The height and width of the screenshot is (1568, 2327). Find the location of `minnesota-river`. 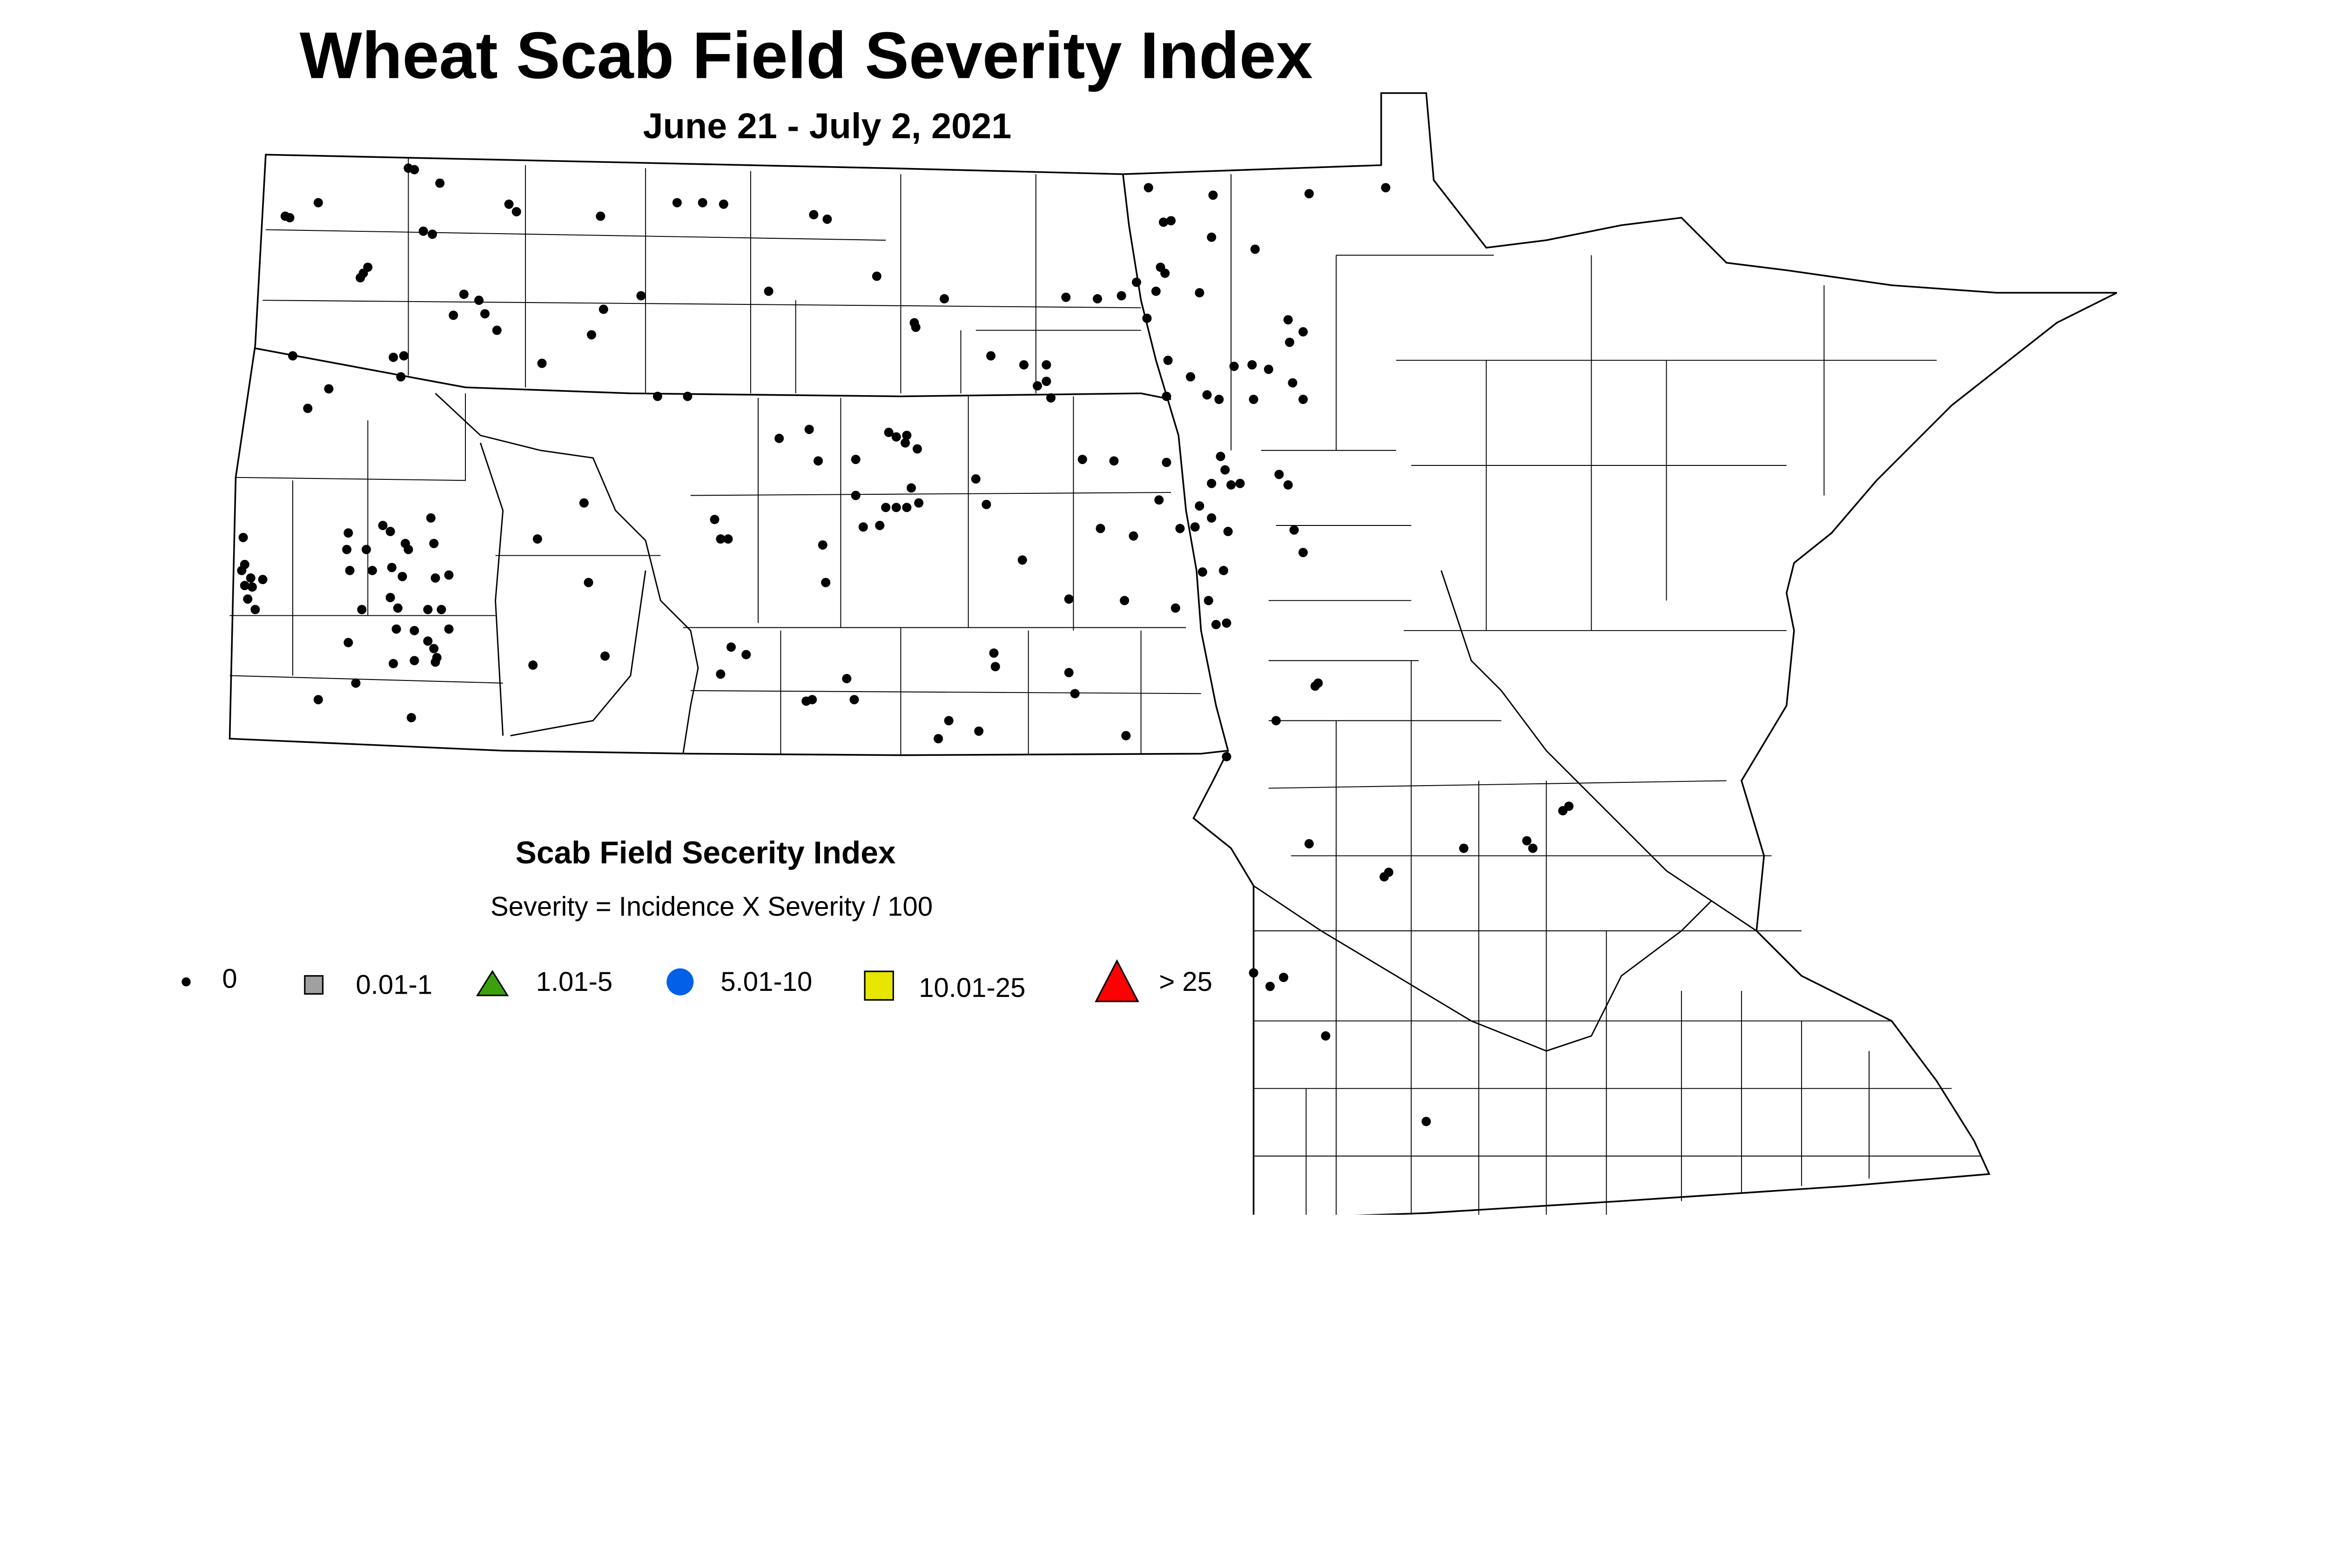

minnesota-river is located at coordinates (1482, 968).